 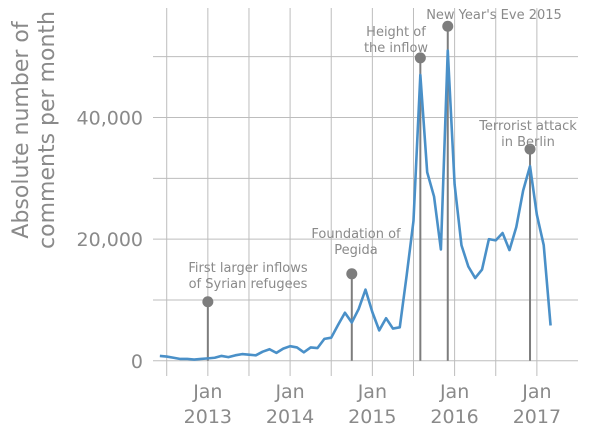 I want to click on x-tick-month-2015-01: Jan, so click(x=372, y=392).